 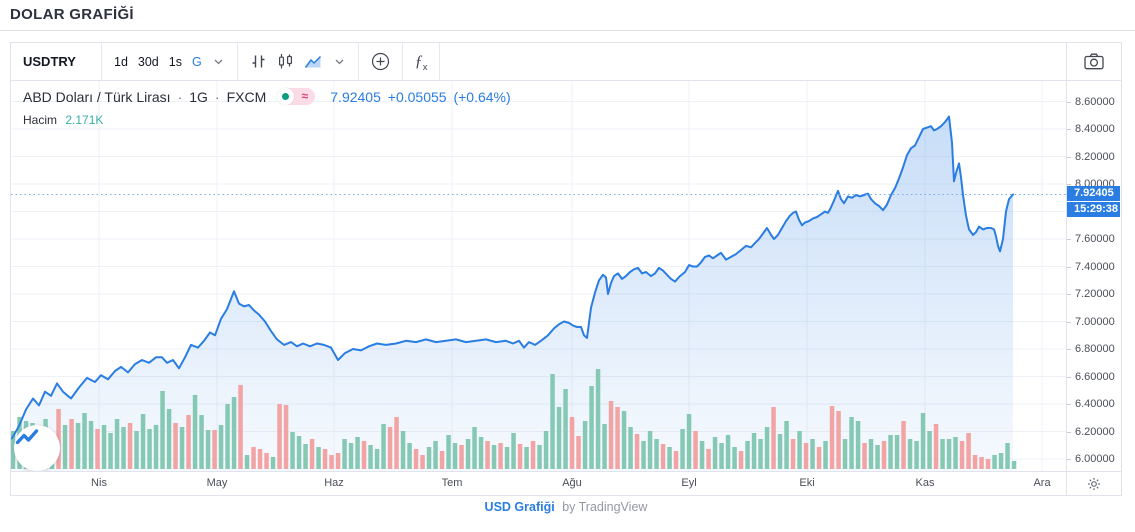 I want to click on price-axis-label: 8.20000, so click(x=1095, y=156).